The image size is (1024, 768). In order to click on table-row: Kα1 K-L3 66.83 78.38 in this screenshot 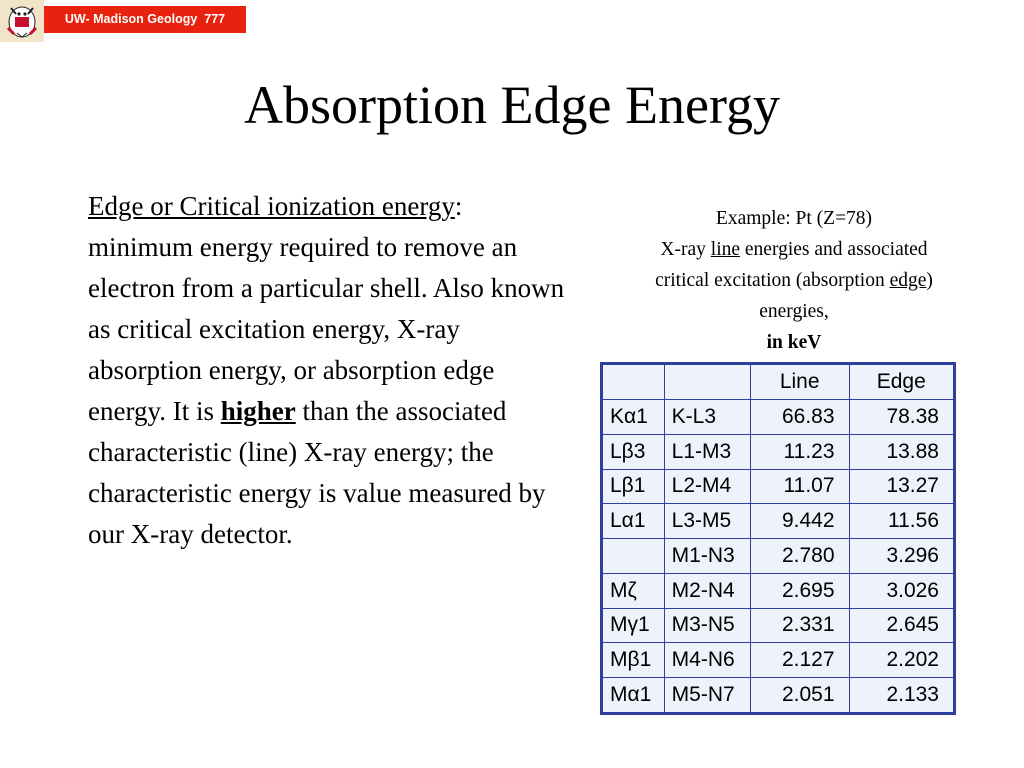, I will do `click(778, 417)`.